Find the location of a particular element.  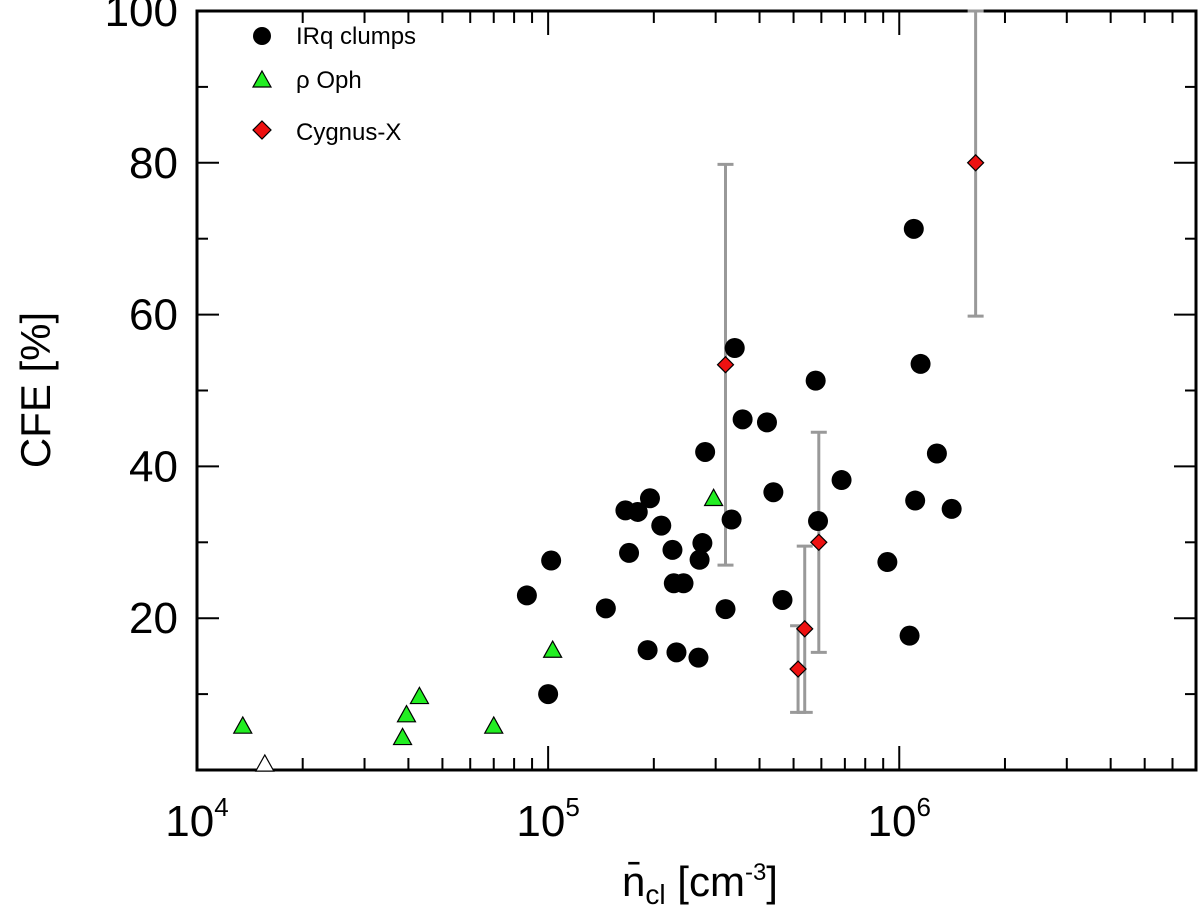

y-axis-tick-labels: 20 40 60 80 100 is located at coordinates (141, 321).